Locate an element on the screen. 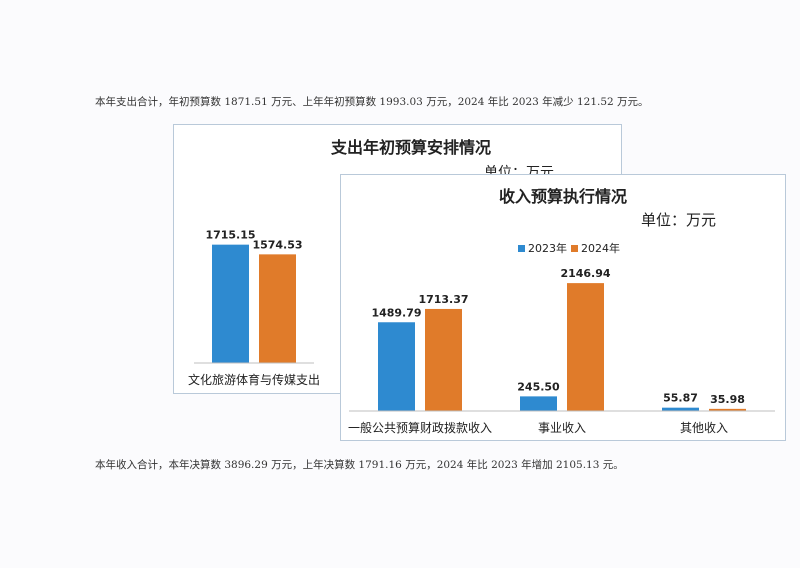  data-label-1-series-2: 1713.37 is located at coordinates (443, 299).